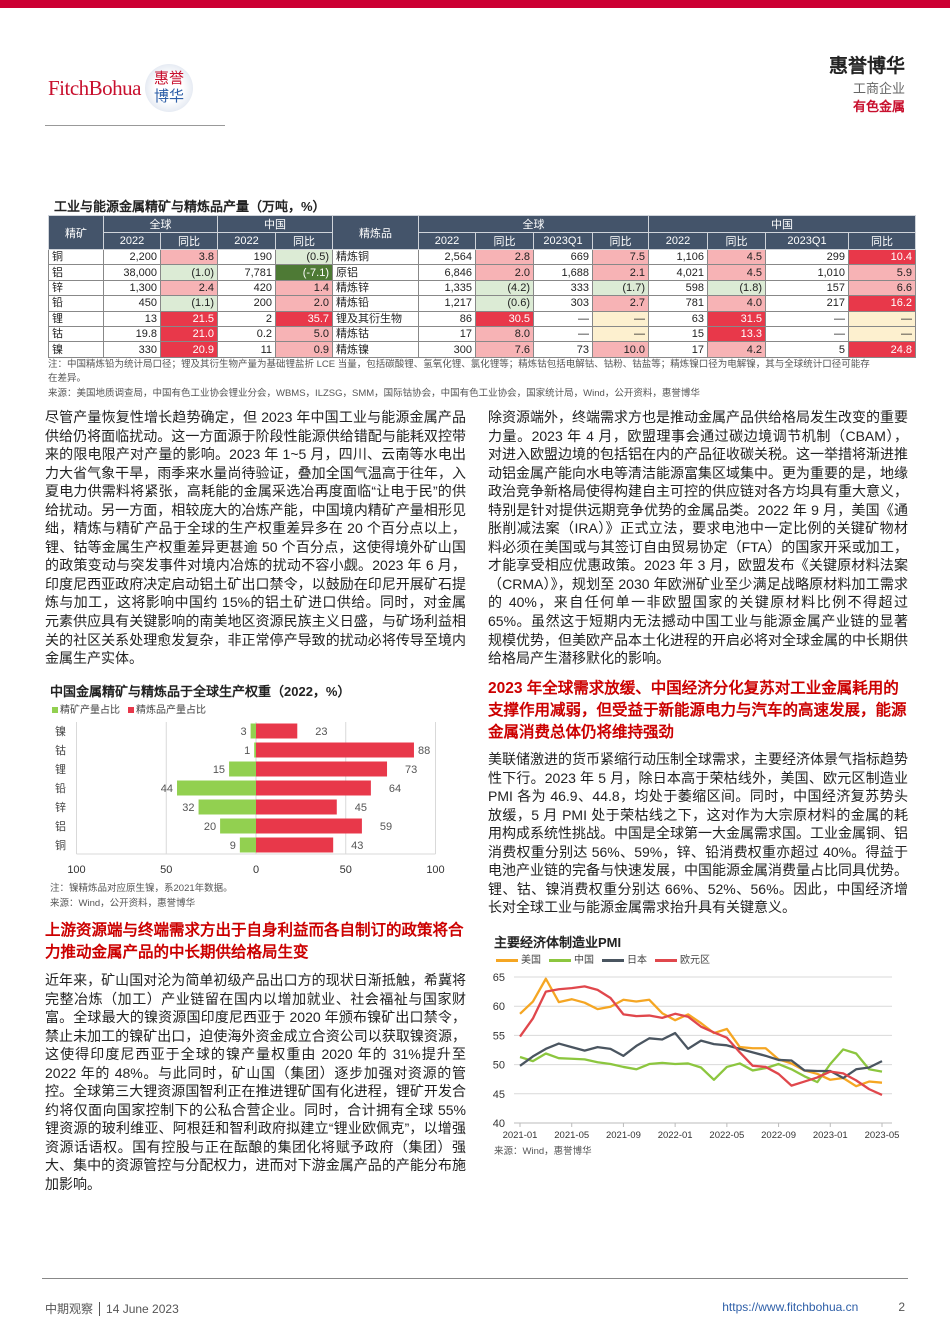 This screenshot has height=1344, width=950. Describe the element at coordinates (882, 288) in the screenshot. I see `table-cell: 6.6` at that location.